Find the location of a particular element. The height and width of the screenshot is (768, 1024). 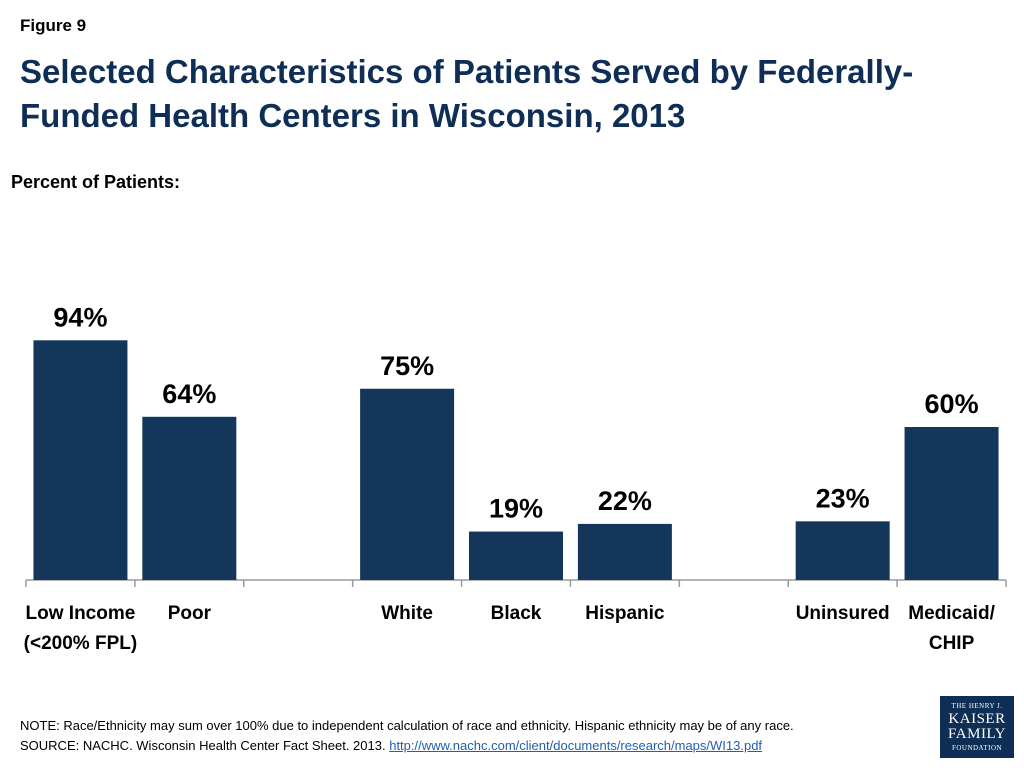

x-tick-label: Hispanic is located at coordinates (625, 613).